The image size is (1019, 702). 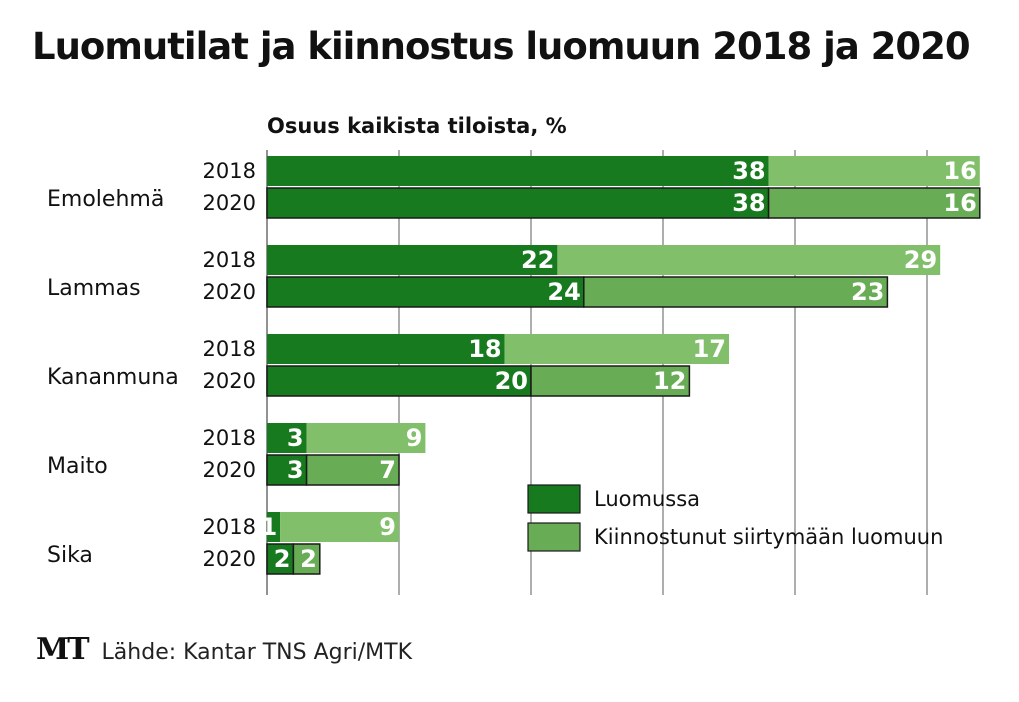 I want to click on value-label-kiinnostunut: 12, so click(x=669, y=381).